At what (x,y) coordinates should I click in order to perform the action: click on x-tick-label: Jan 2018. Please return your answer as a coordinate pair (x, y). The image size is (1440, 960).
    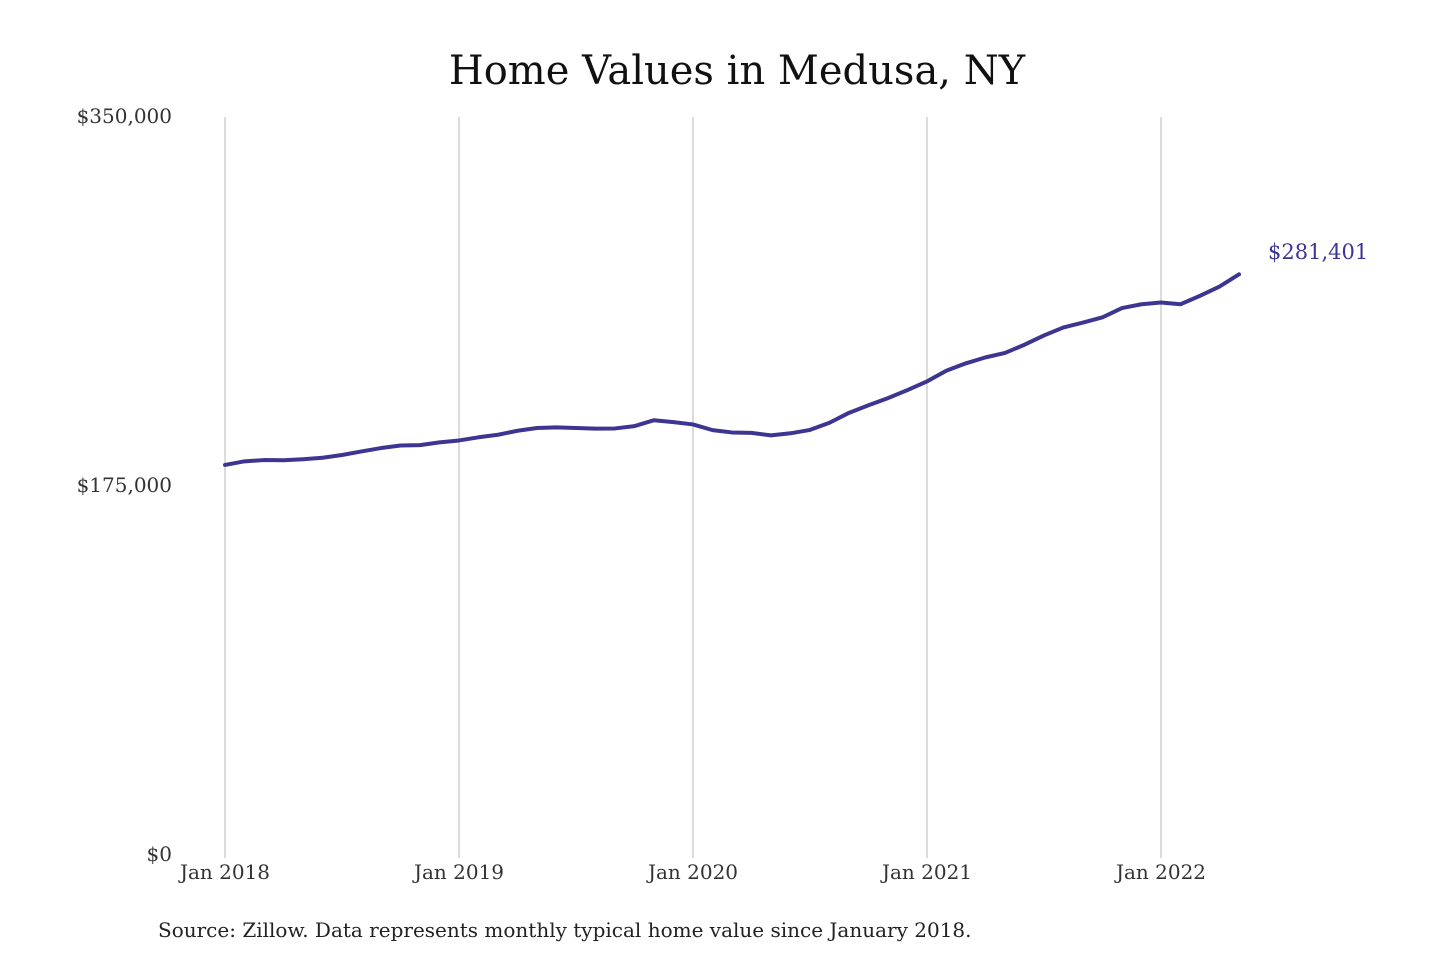
    Looking at the image, I should click on (224, 872).